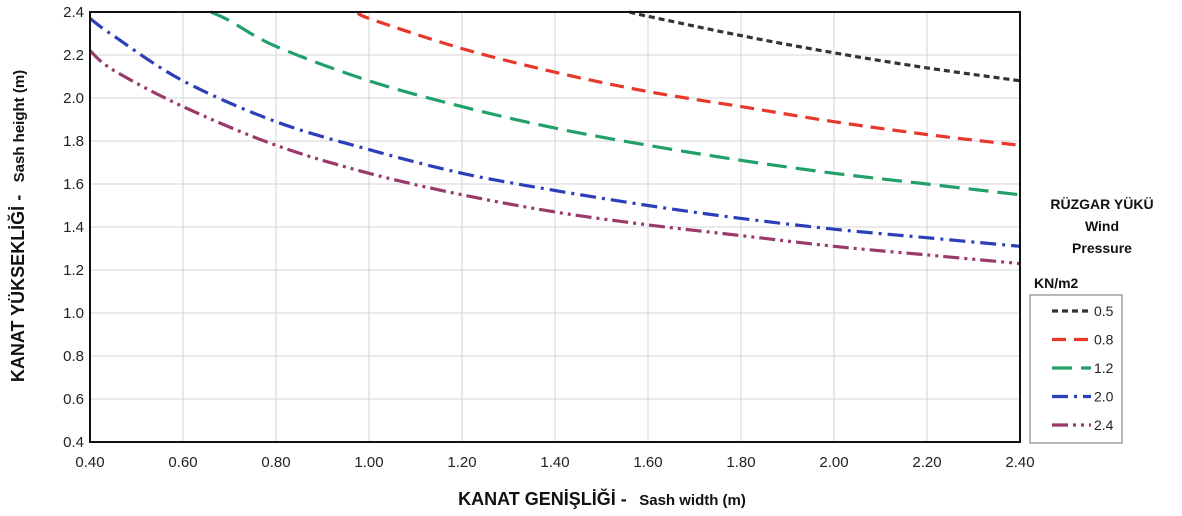 This screenshot has width=1182, height=516. I want to click on x-axis-title-sub: Sash width (m), so click(692, 500).